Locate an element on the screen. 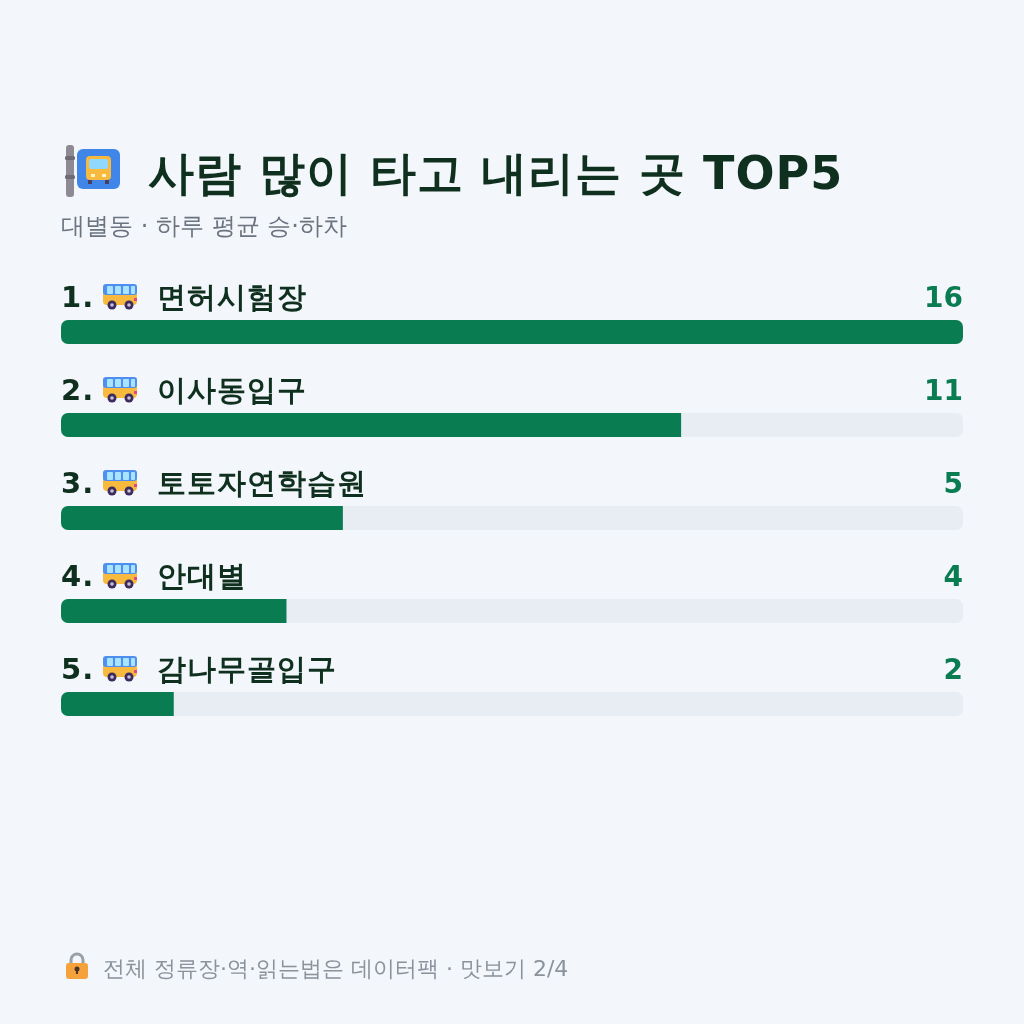  data-label: 2 is located at coordinates (953, 669).